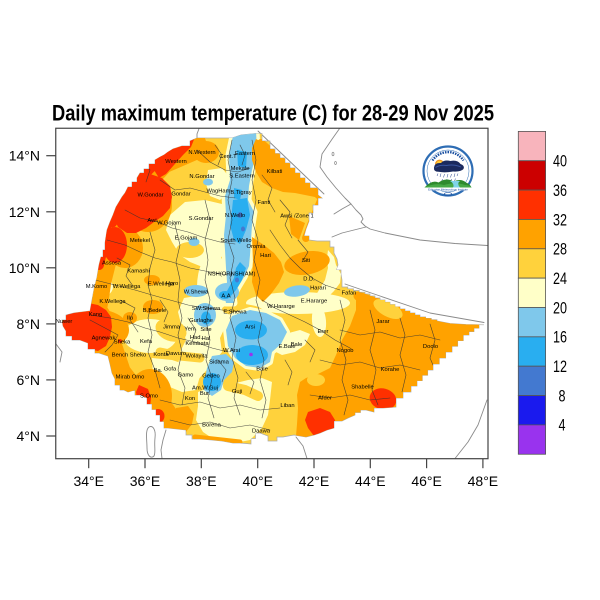 This screenshot has height=600, width=600. I want to click on svg-text: Korahe, so click(390, 370).